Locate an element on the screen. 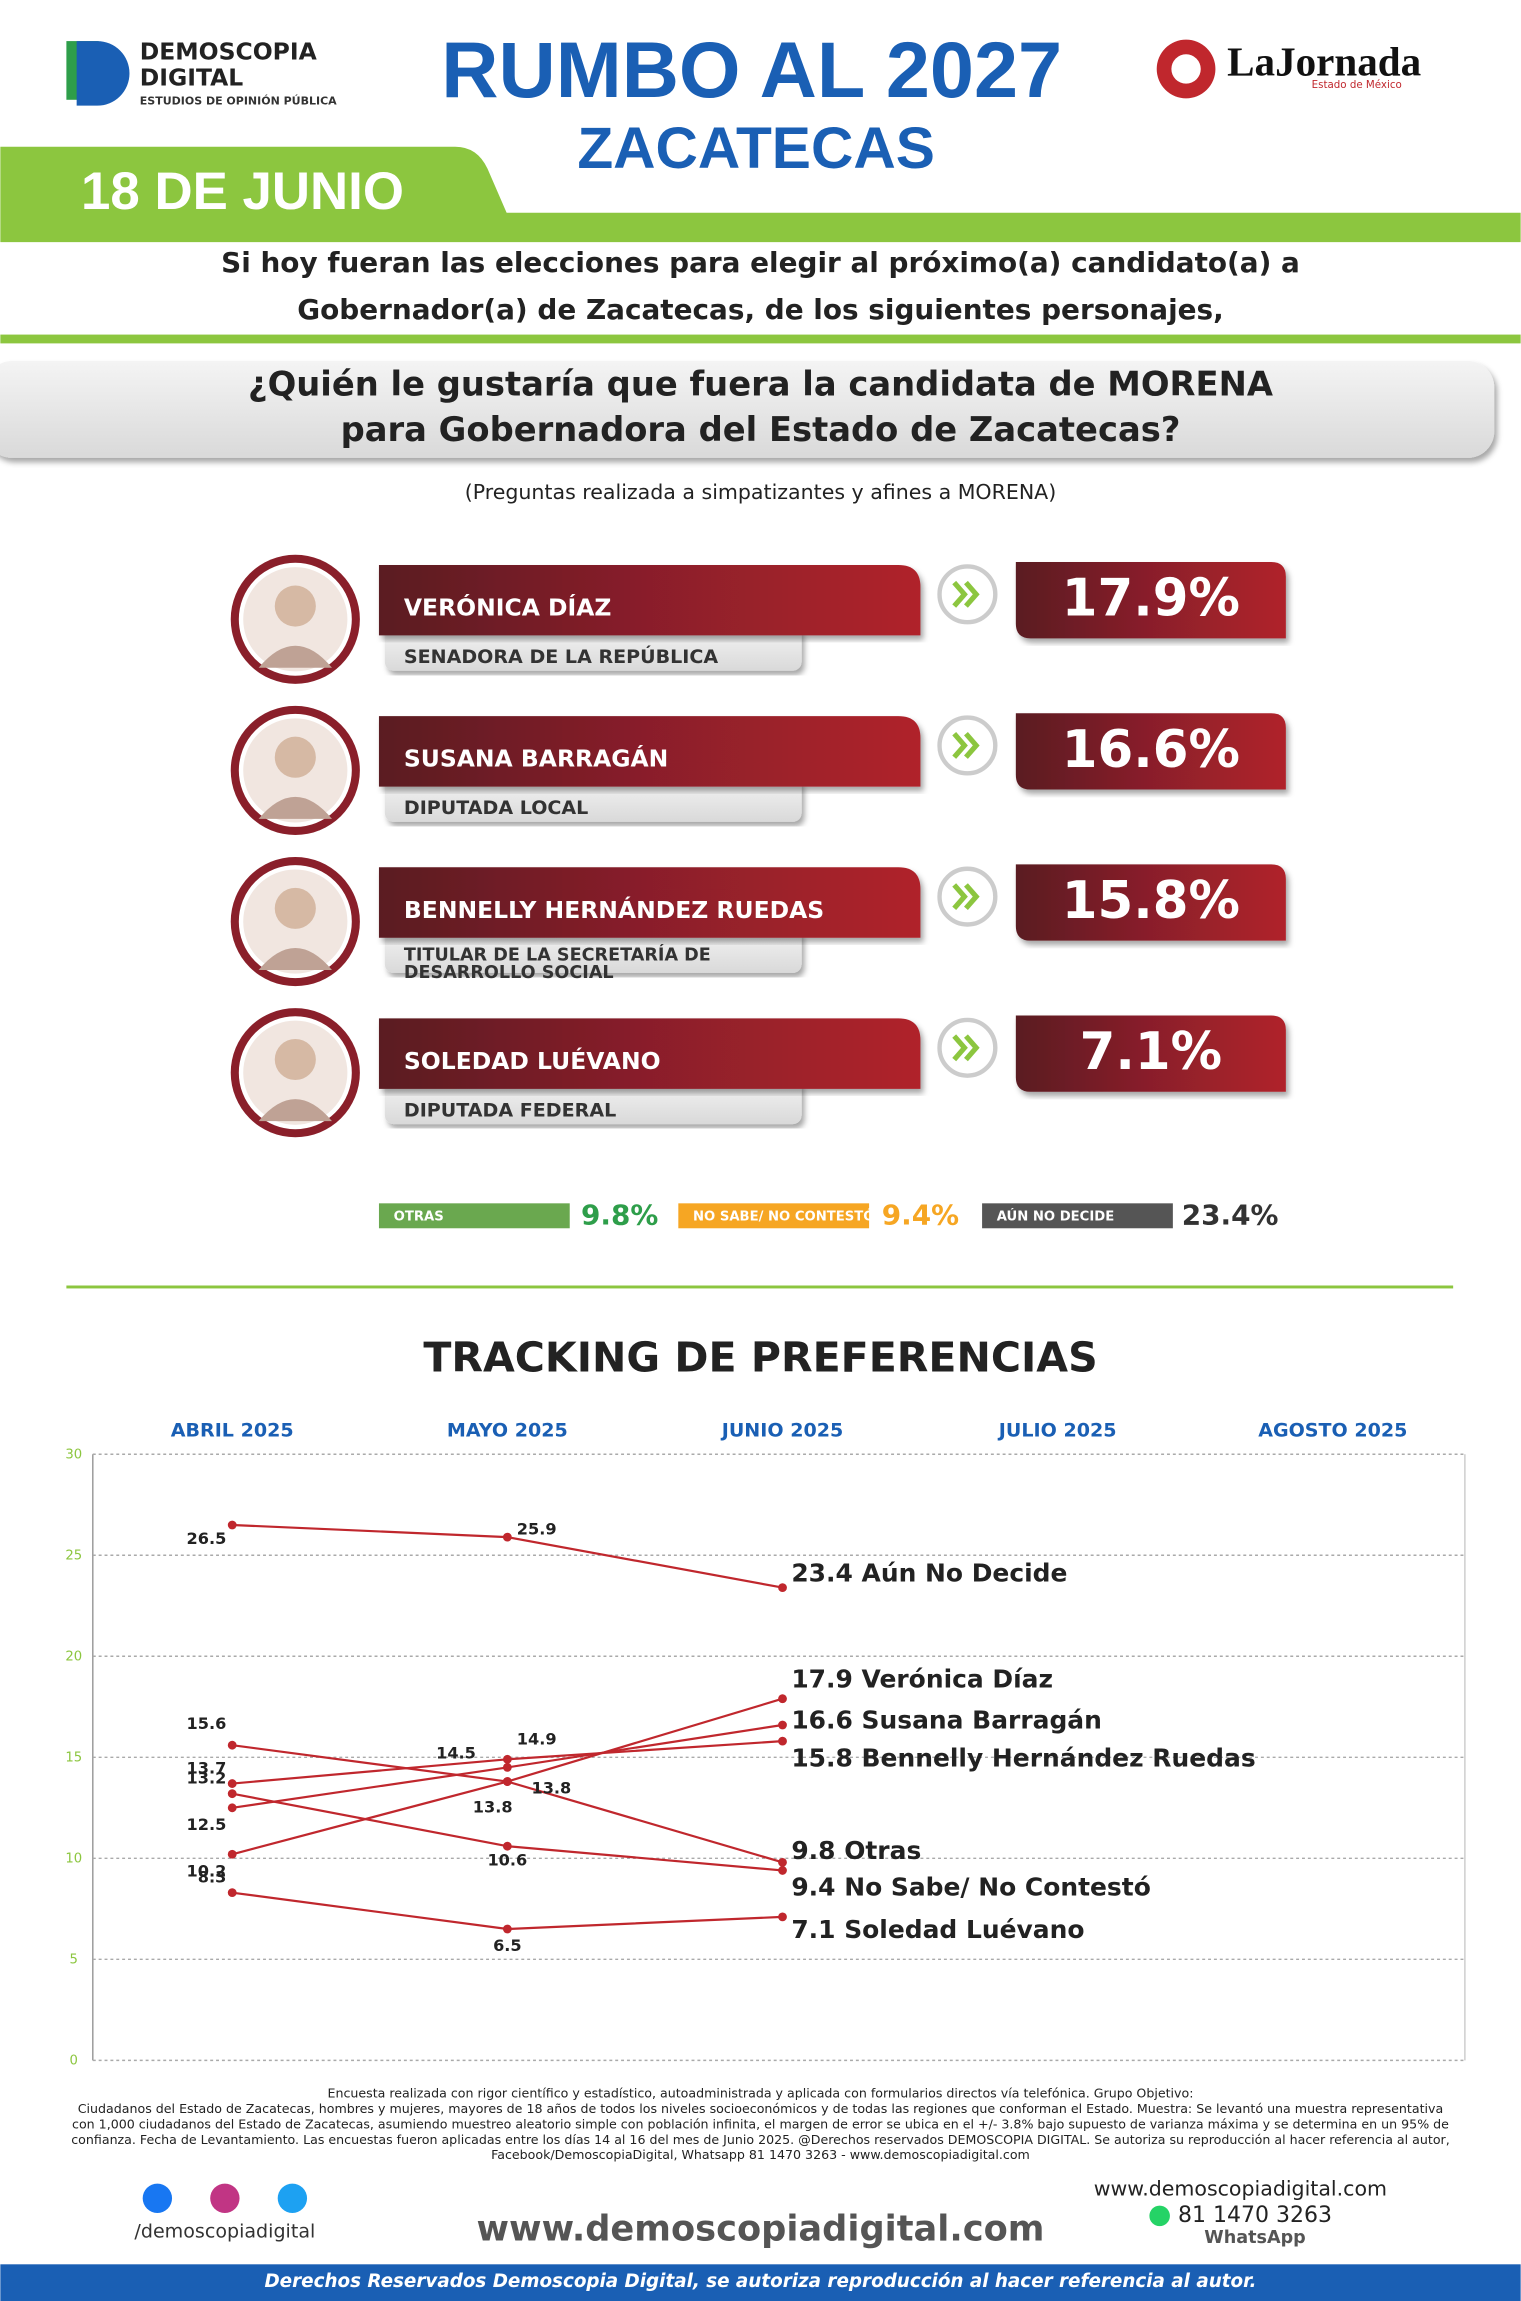 The width and height of the screenshot is (1521, 2301). question-box is located at coordinates (747, 409).